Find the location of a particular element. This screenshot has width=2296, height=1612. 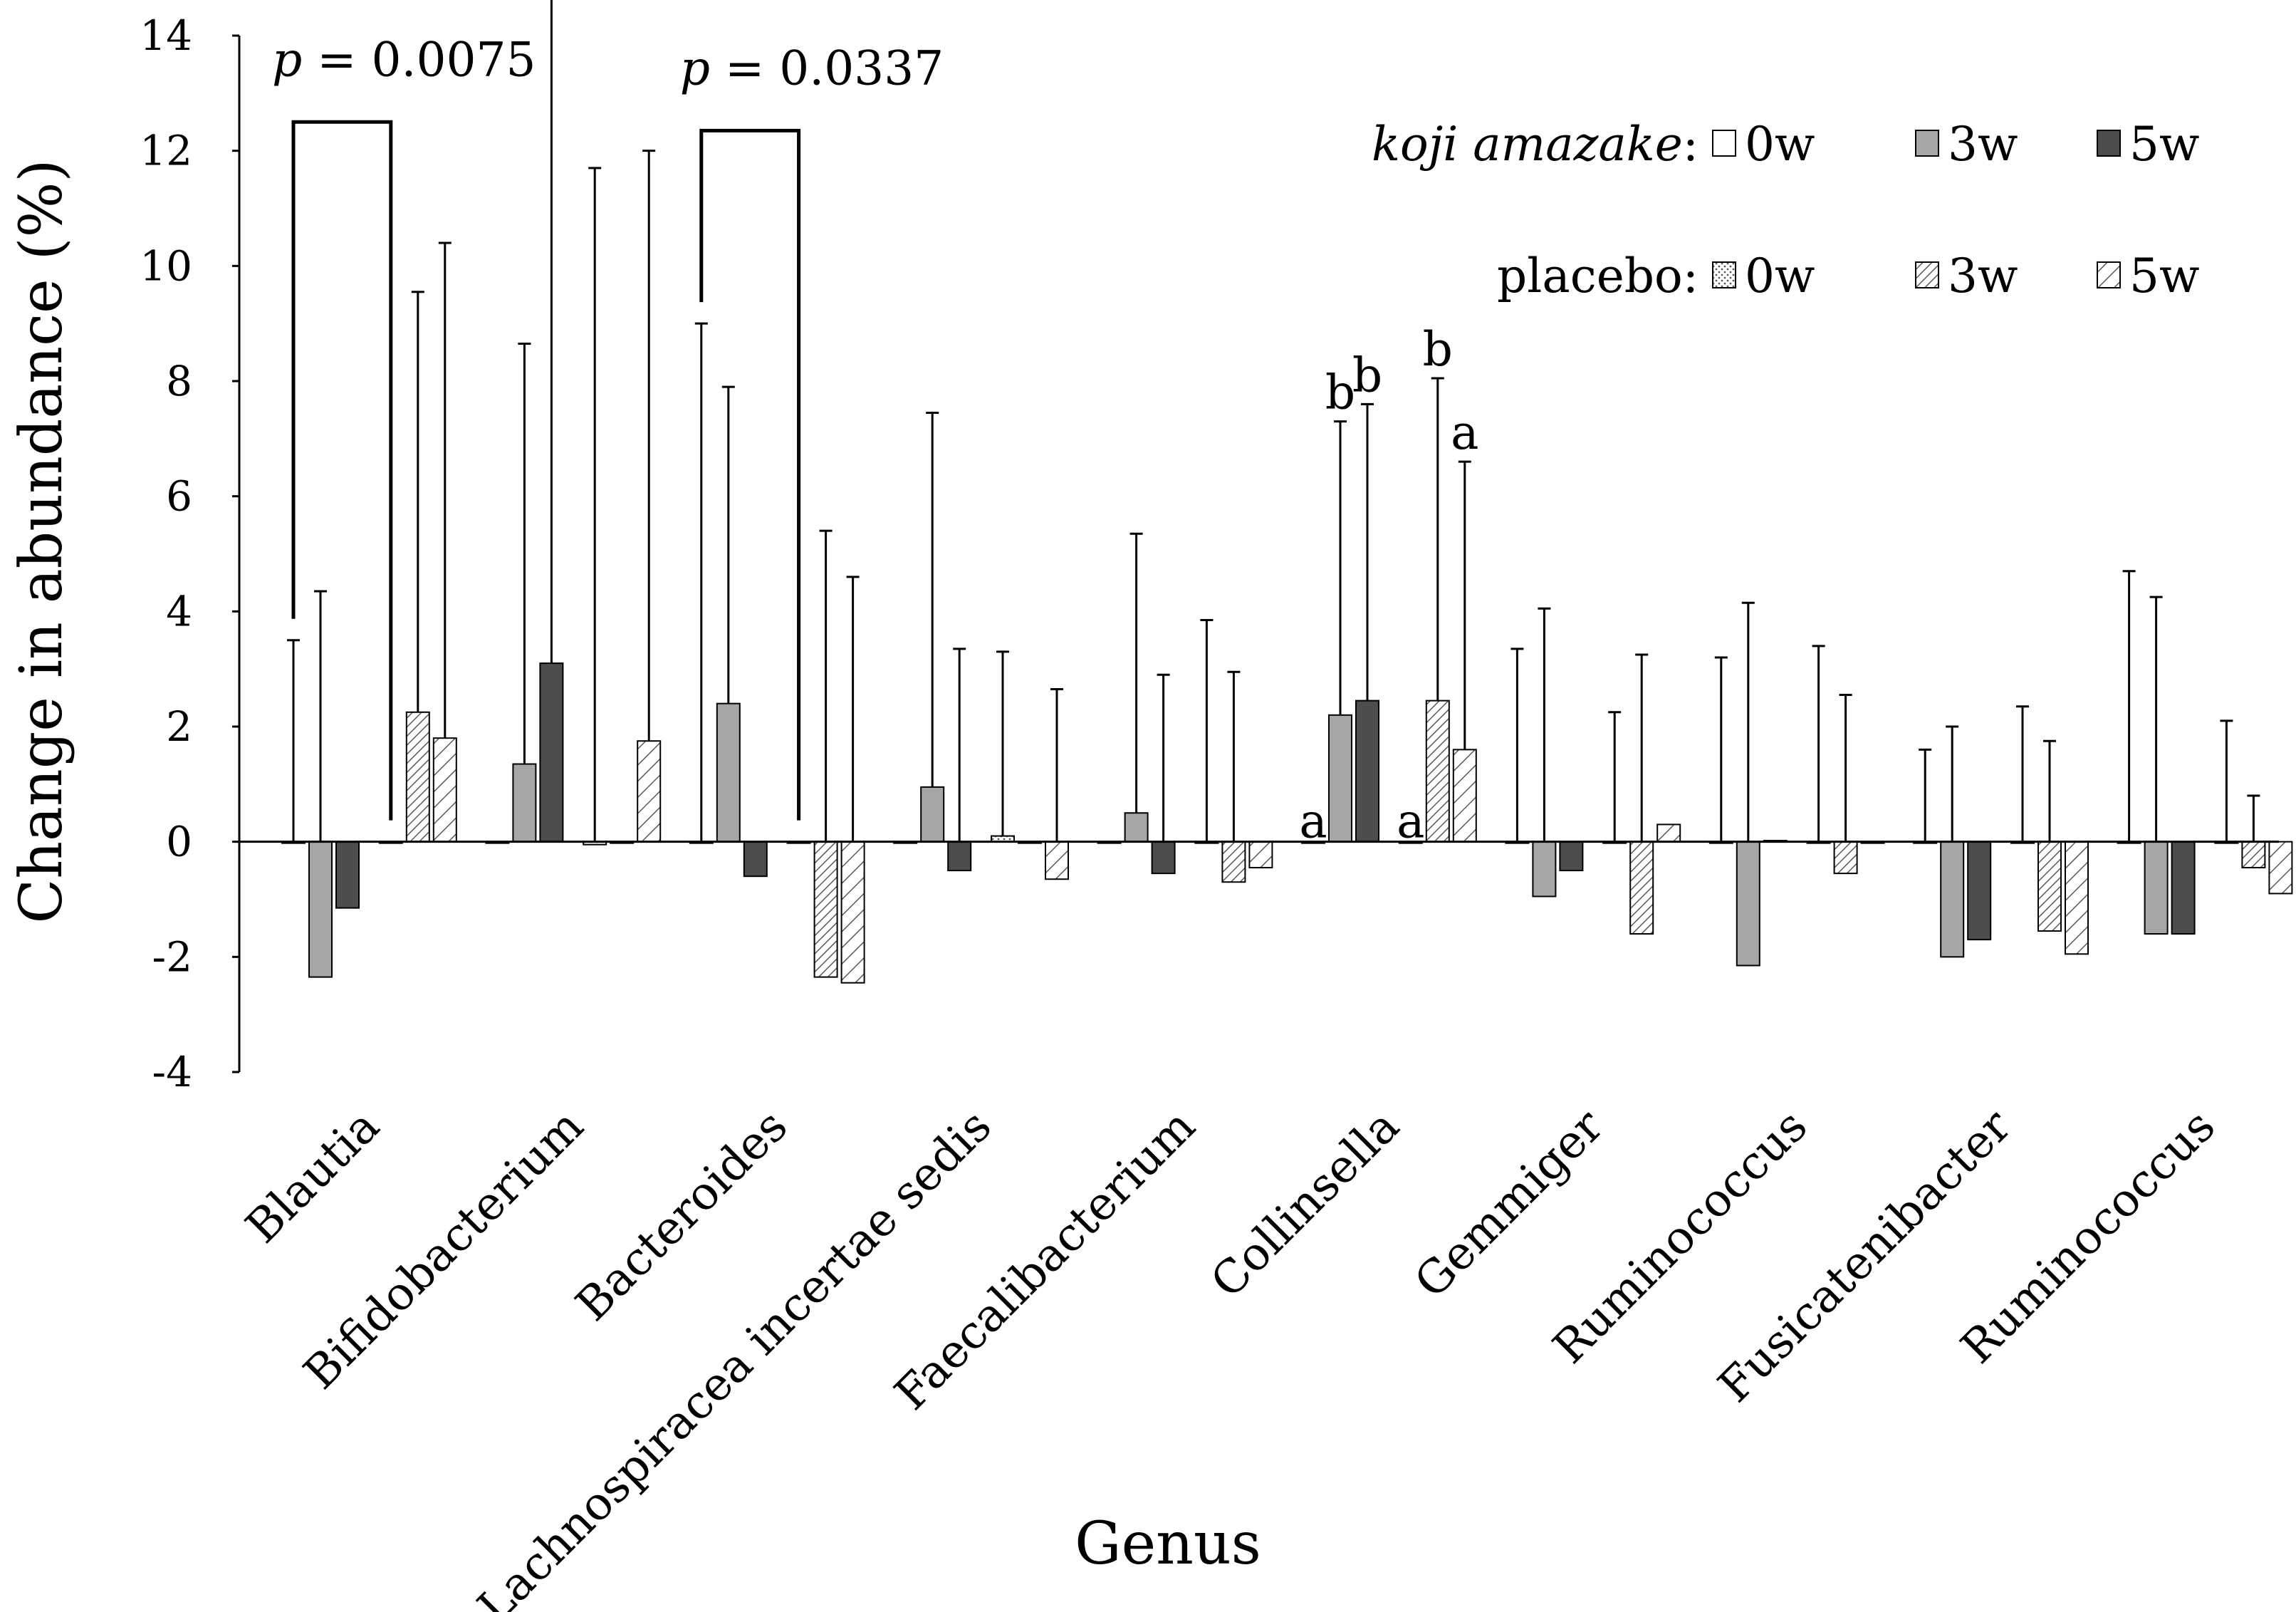

y-tick-label: 8 is located at coordinates (179, 381).